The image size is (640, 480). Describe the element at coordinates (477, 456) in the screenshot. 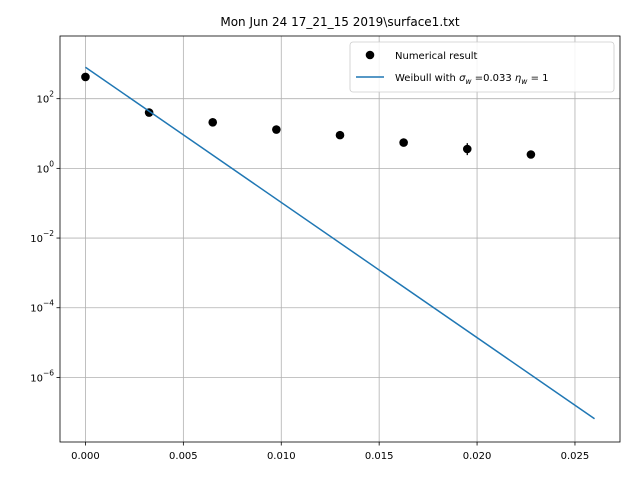

I see `x-tick-label: 0.020` at that location.